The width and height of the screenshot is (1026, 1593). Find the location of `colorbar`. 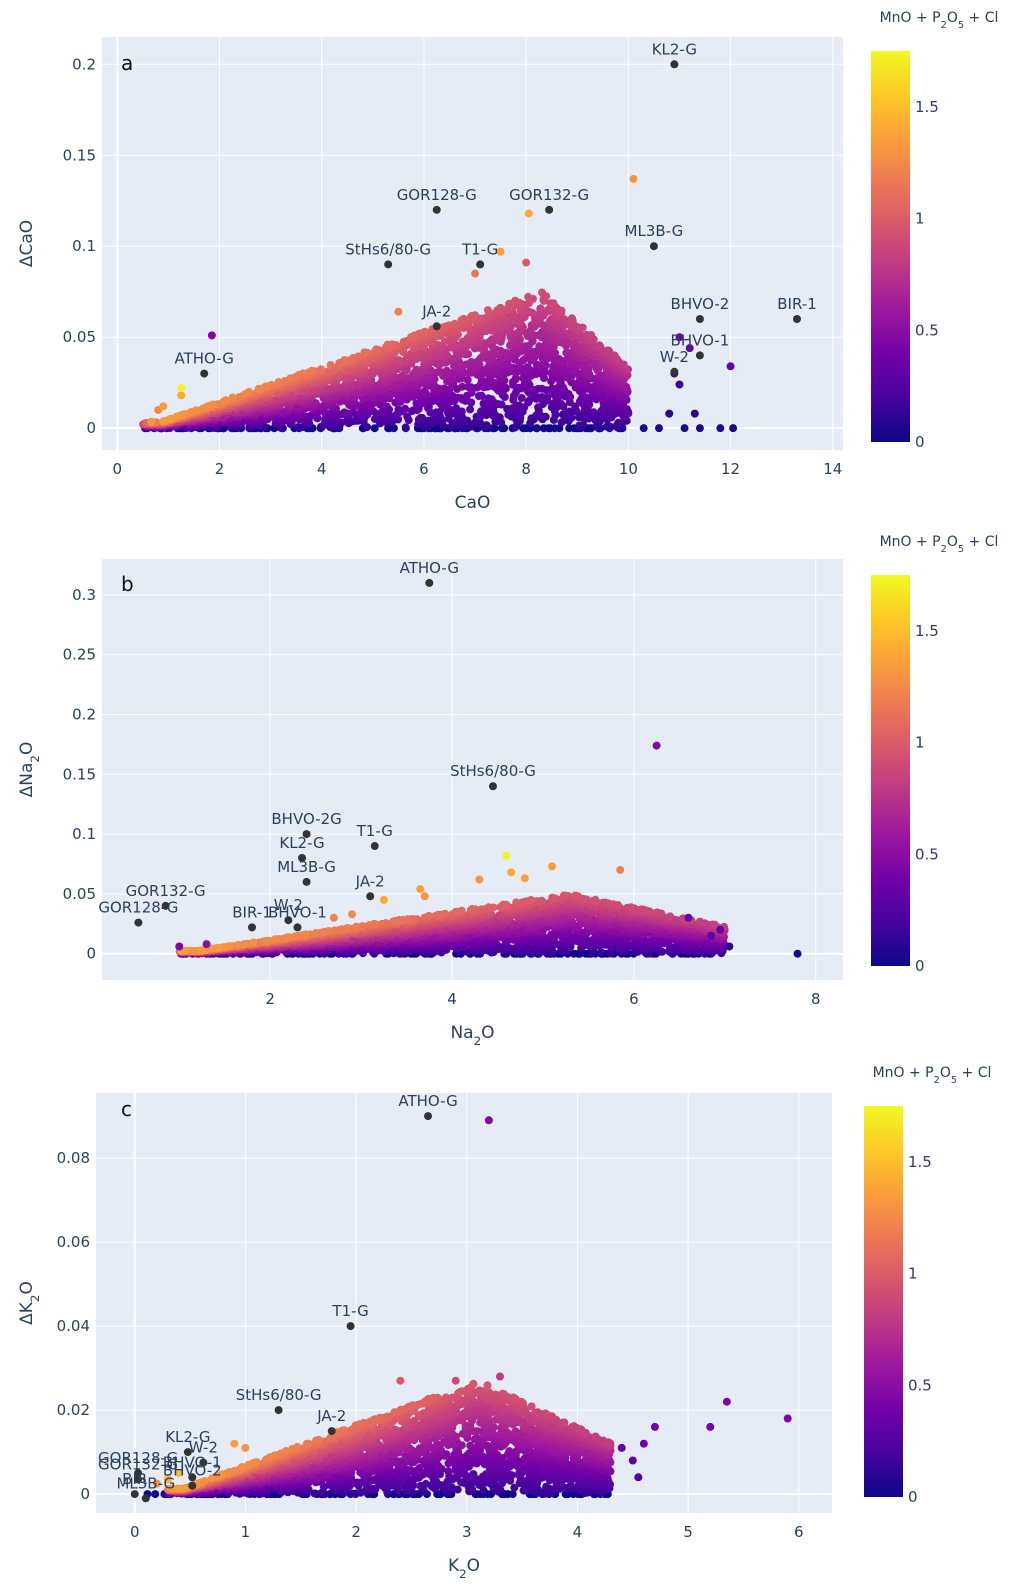

colorbar is located at coordinates (890, 246).